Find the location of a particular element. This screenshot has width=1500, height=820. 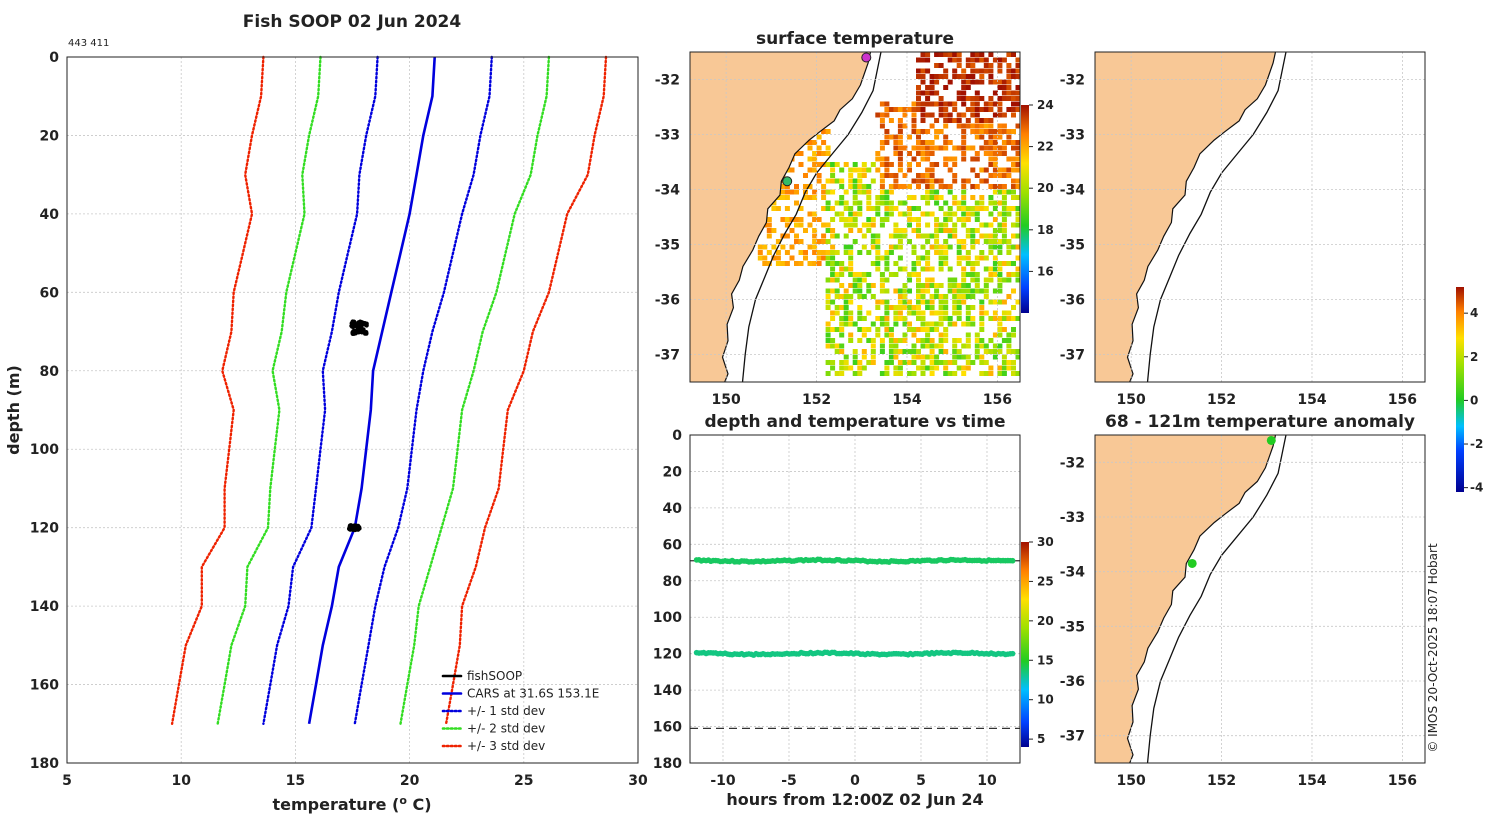

profile-x-tick-label: 15 is located at coordinates (295, 781).